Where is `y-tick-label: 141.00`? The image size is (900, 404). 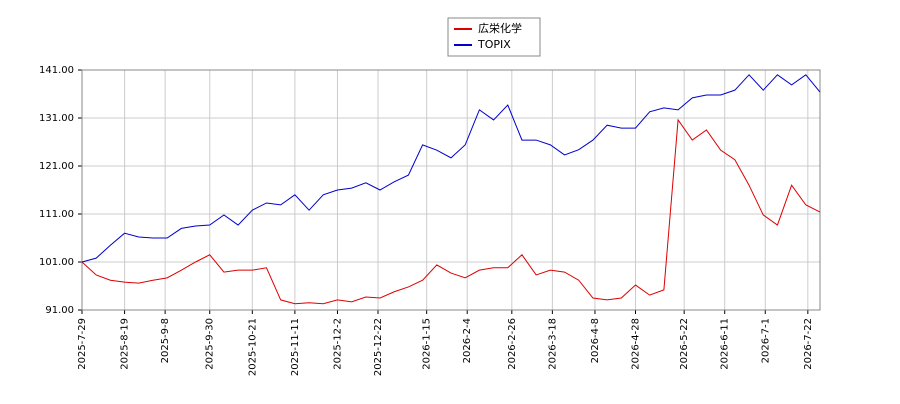
y-tick-label: 141.00 is located at coordinates (56, 70).